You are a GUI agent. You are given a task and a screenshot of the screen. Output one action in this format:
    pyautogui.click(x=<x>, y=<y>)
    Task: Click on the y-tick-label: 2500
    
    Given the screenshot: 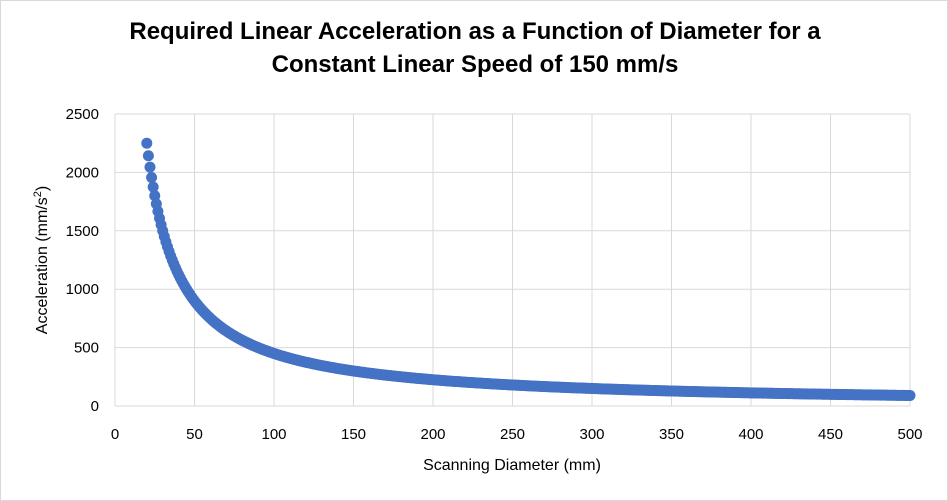 What is the action you would take?
    pyautogui.click(x=82, y=114)
    